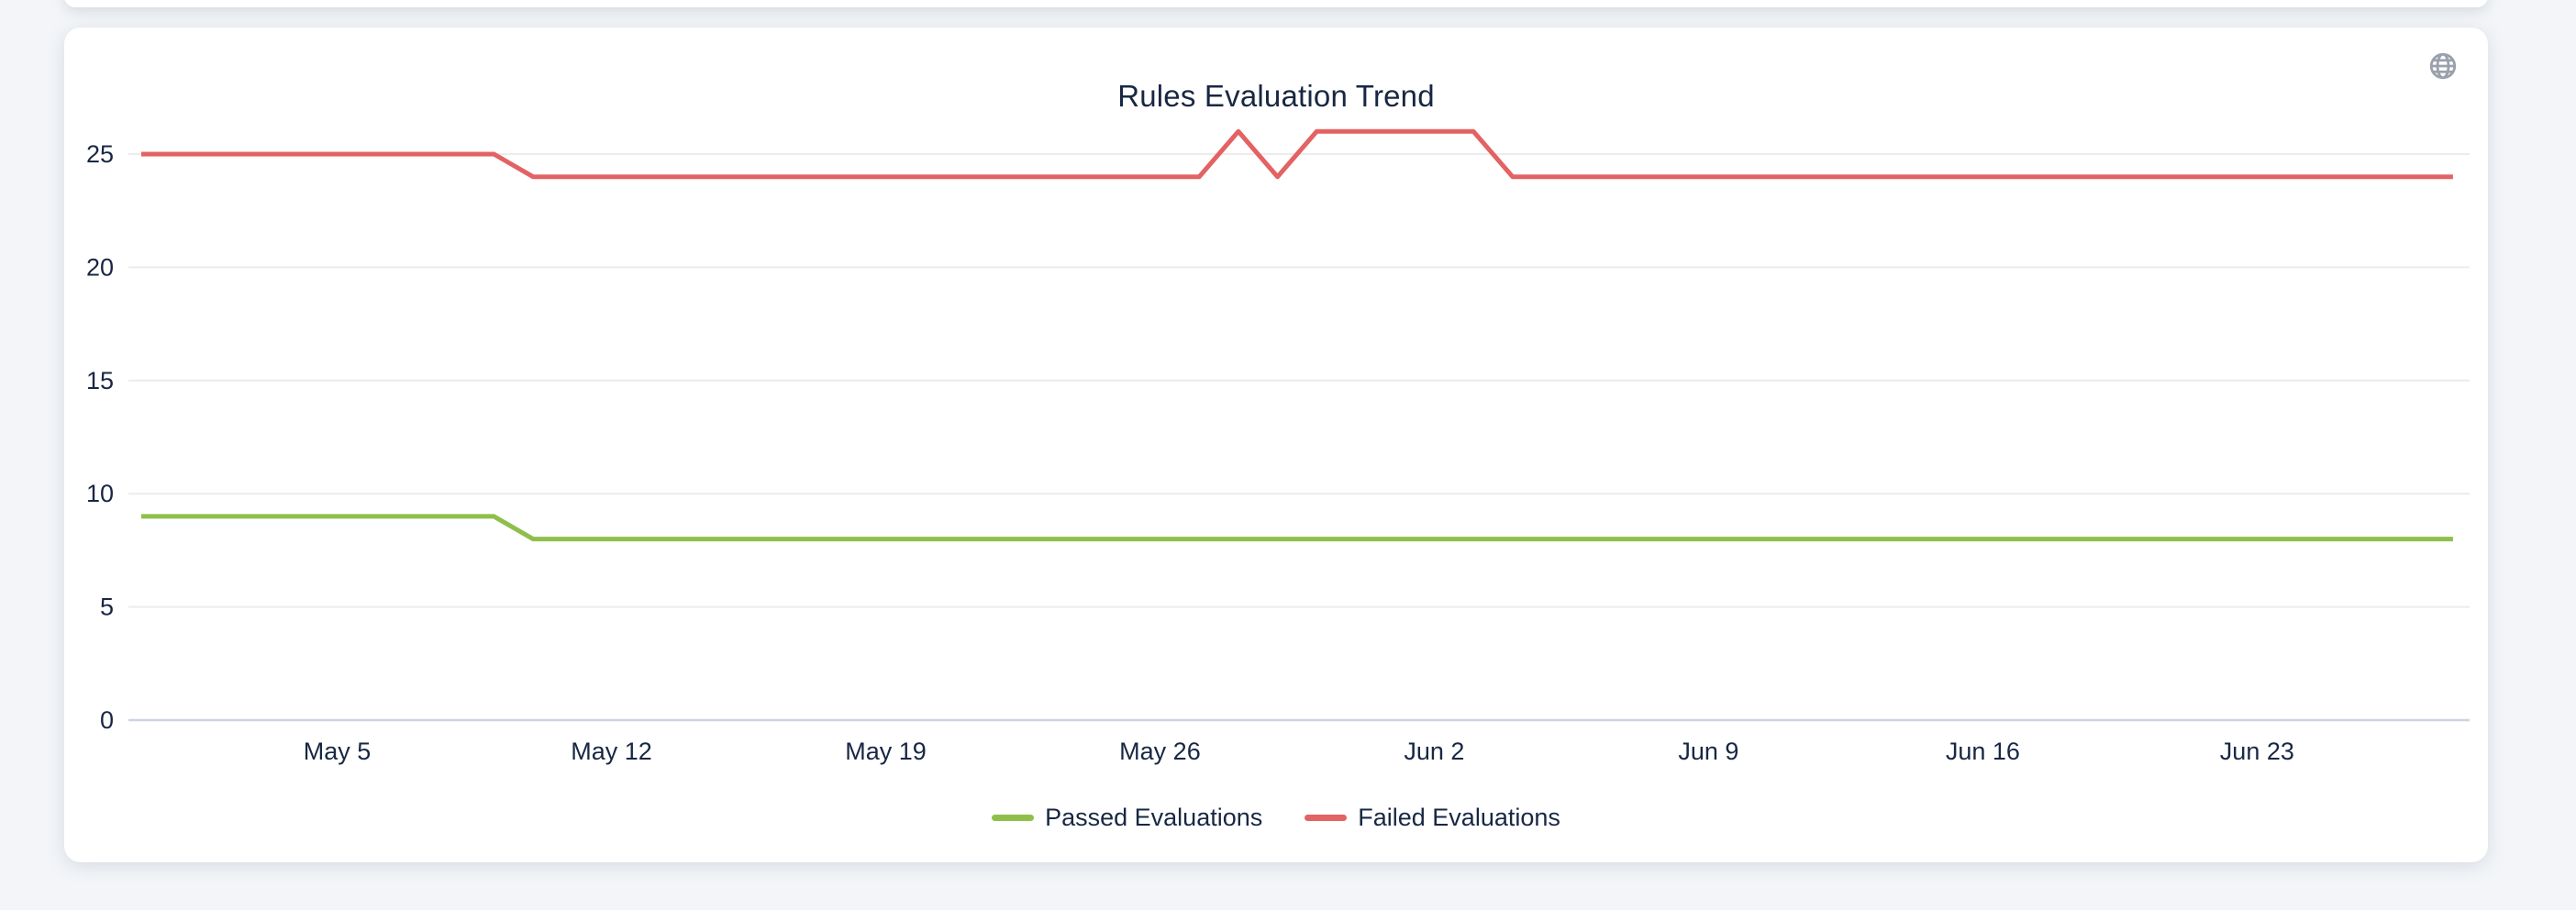 The image size is (2576, 910). What do you see at coordinates (107, 607) in the screenshot?
I see `y-axis-label: 5` at bounding box center [107, 607].